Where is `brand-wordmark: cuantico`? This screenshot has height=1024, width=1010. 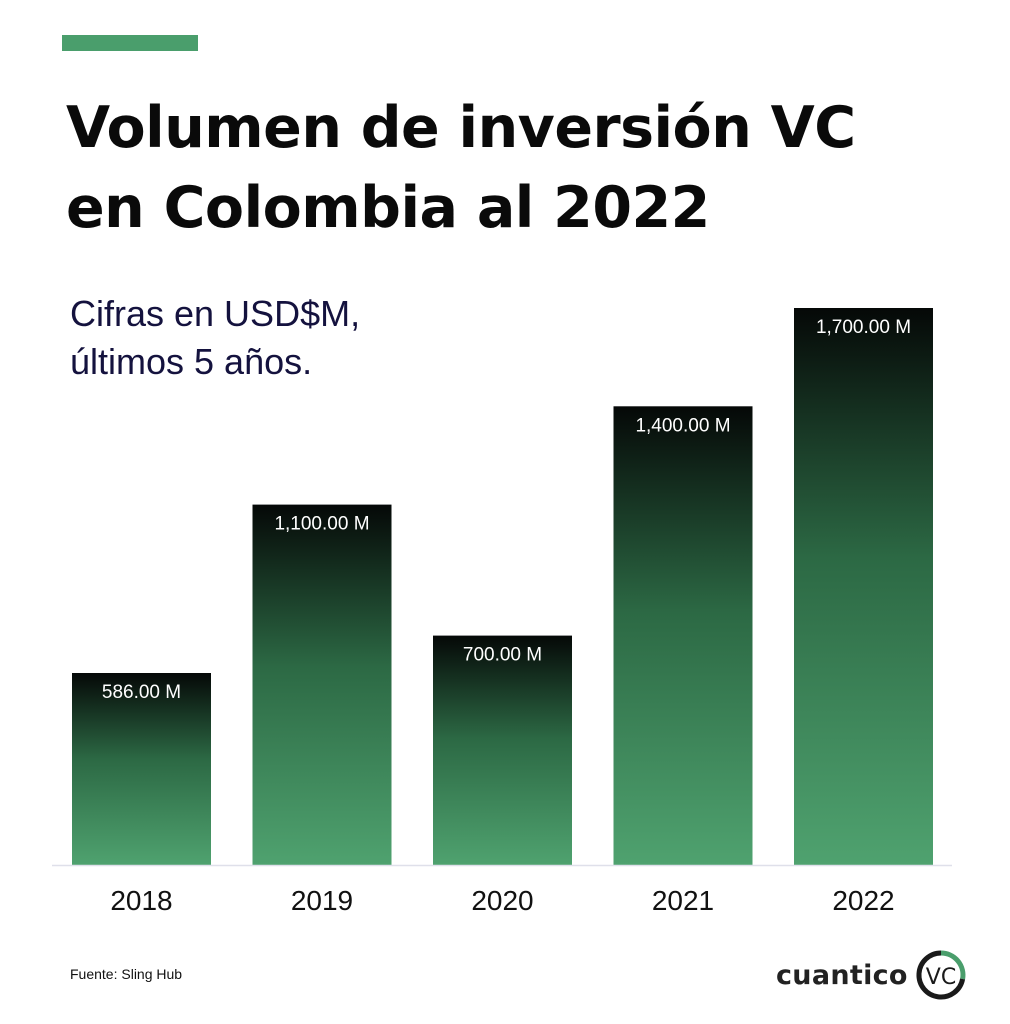
brand-wordmark: cuantico is located at coordinates (842, 975).